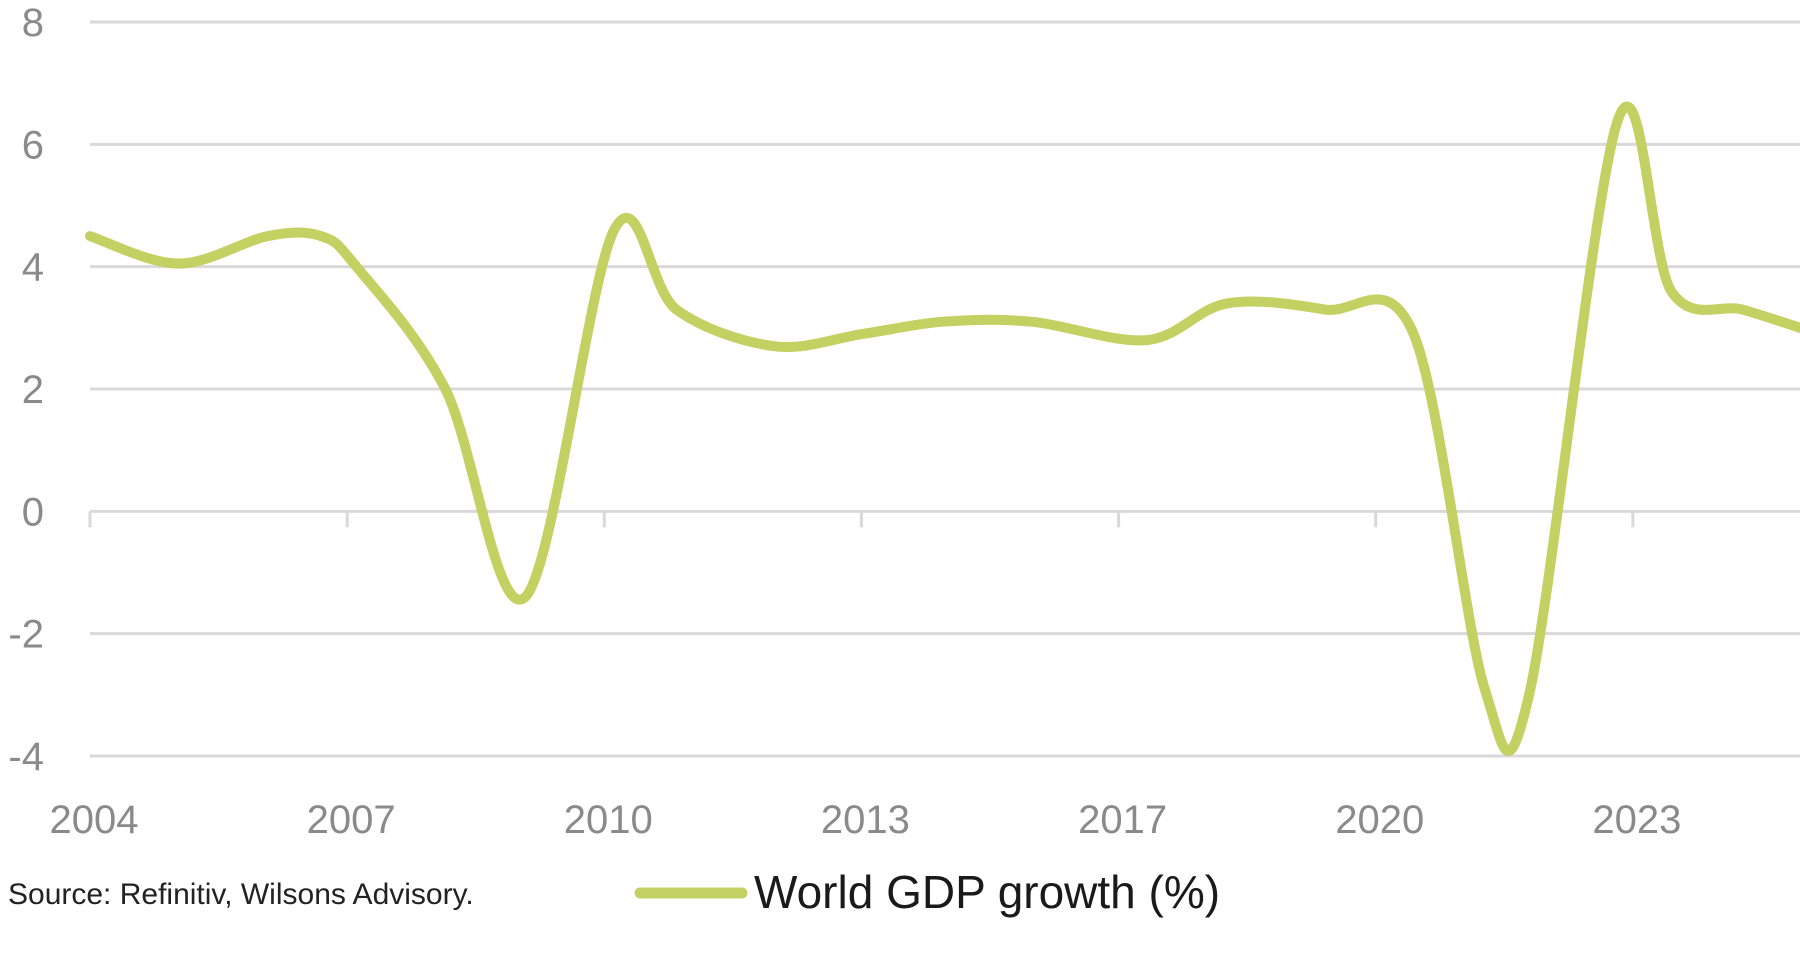  Describe the element at coordinates (987, 892) in the screenshot. I see `legend-label: World GDP growth (%)` at that location.